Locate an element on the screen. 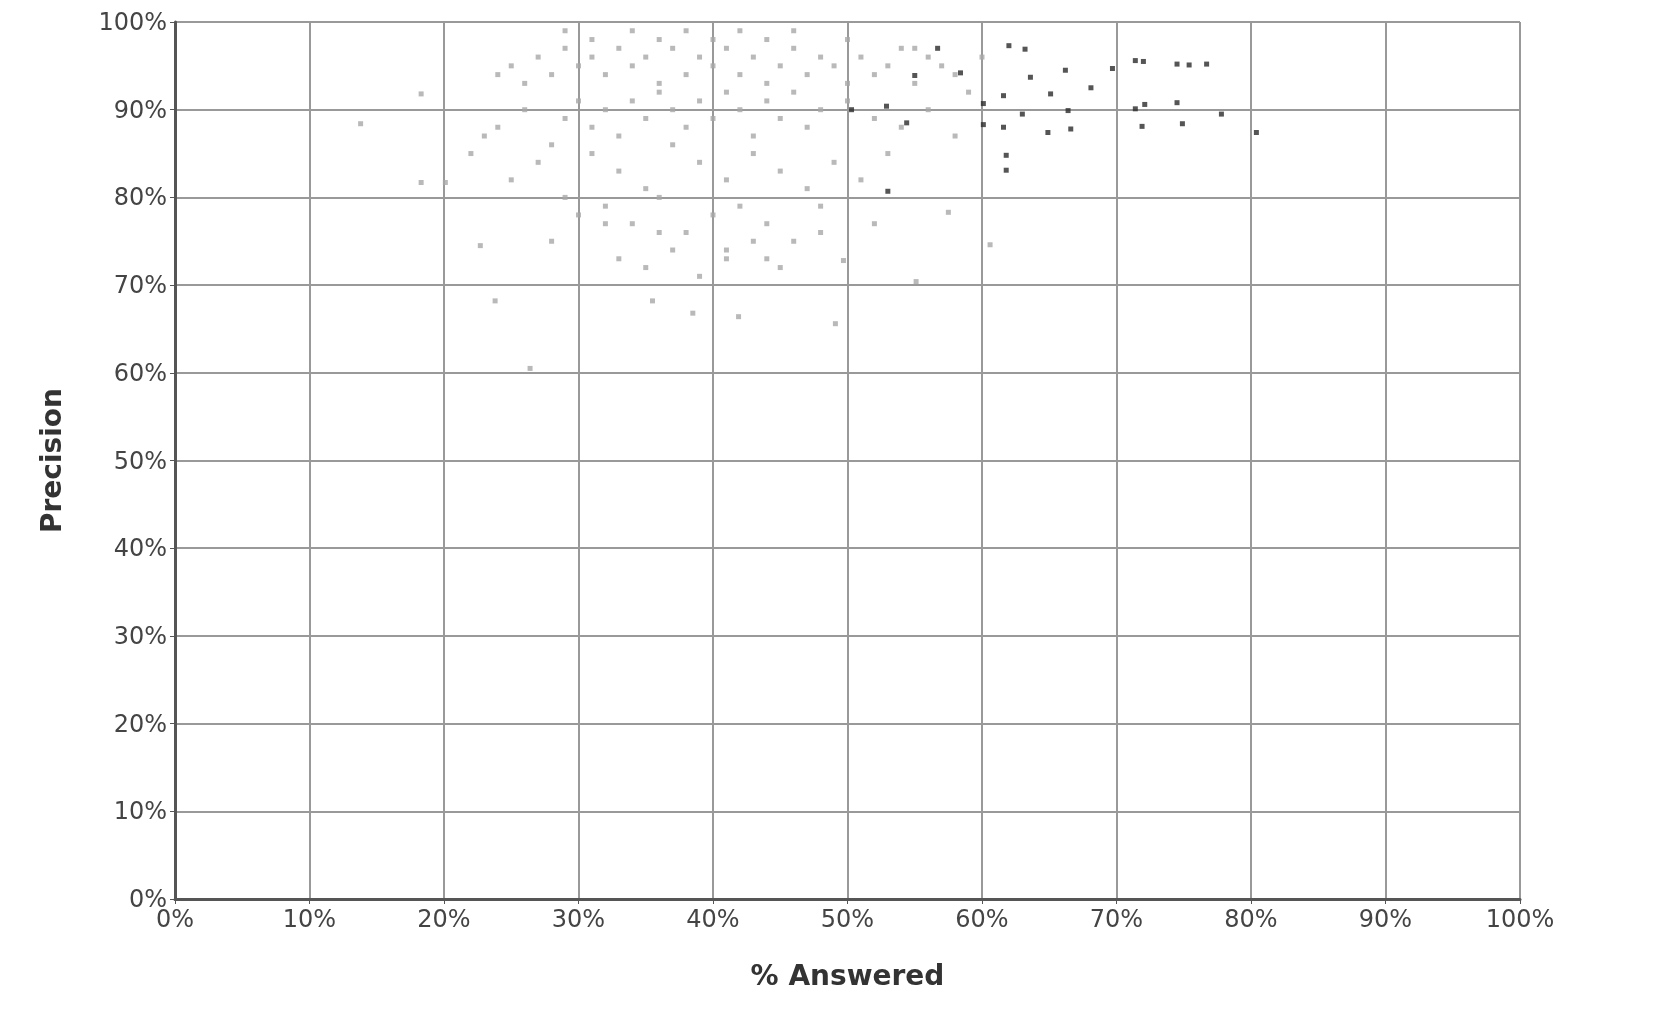 This screenshot has width=1660, height=1019. x-tick-label: 20% is located at coordinates (444, 919).